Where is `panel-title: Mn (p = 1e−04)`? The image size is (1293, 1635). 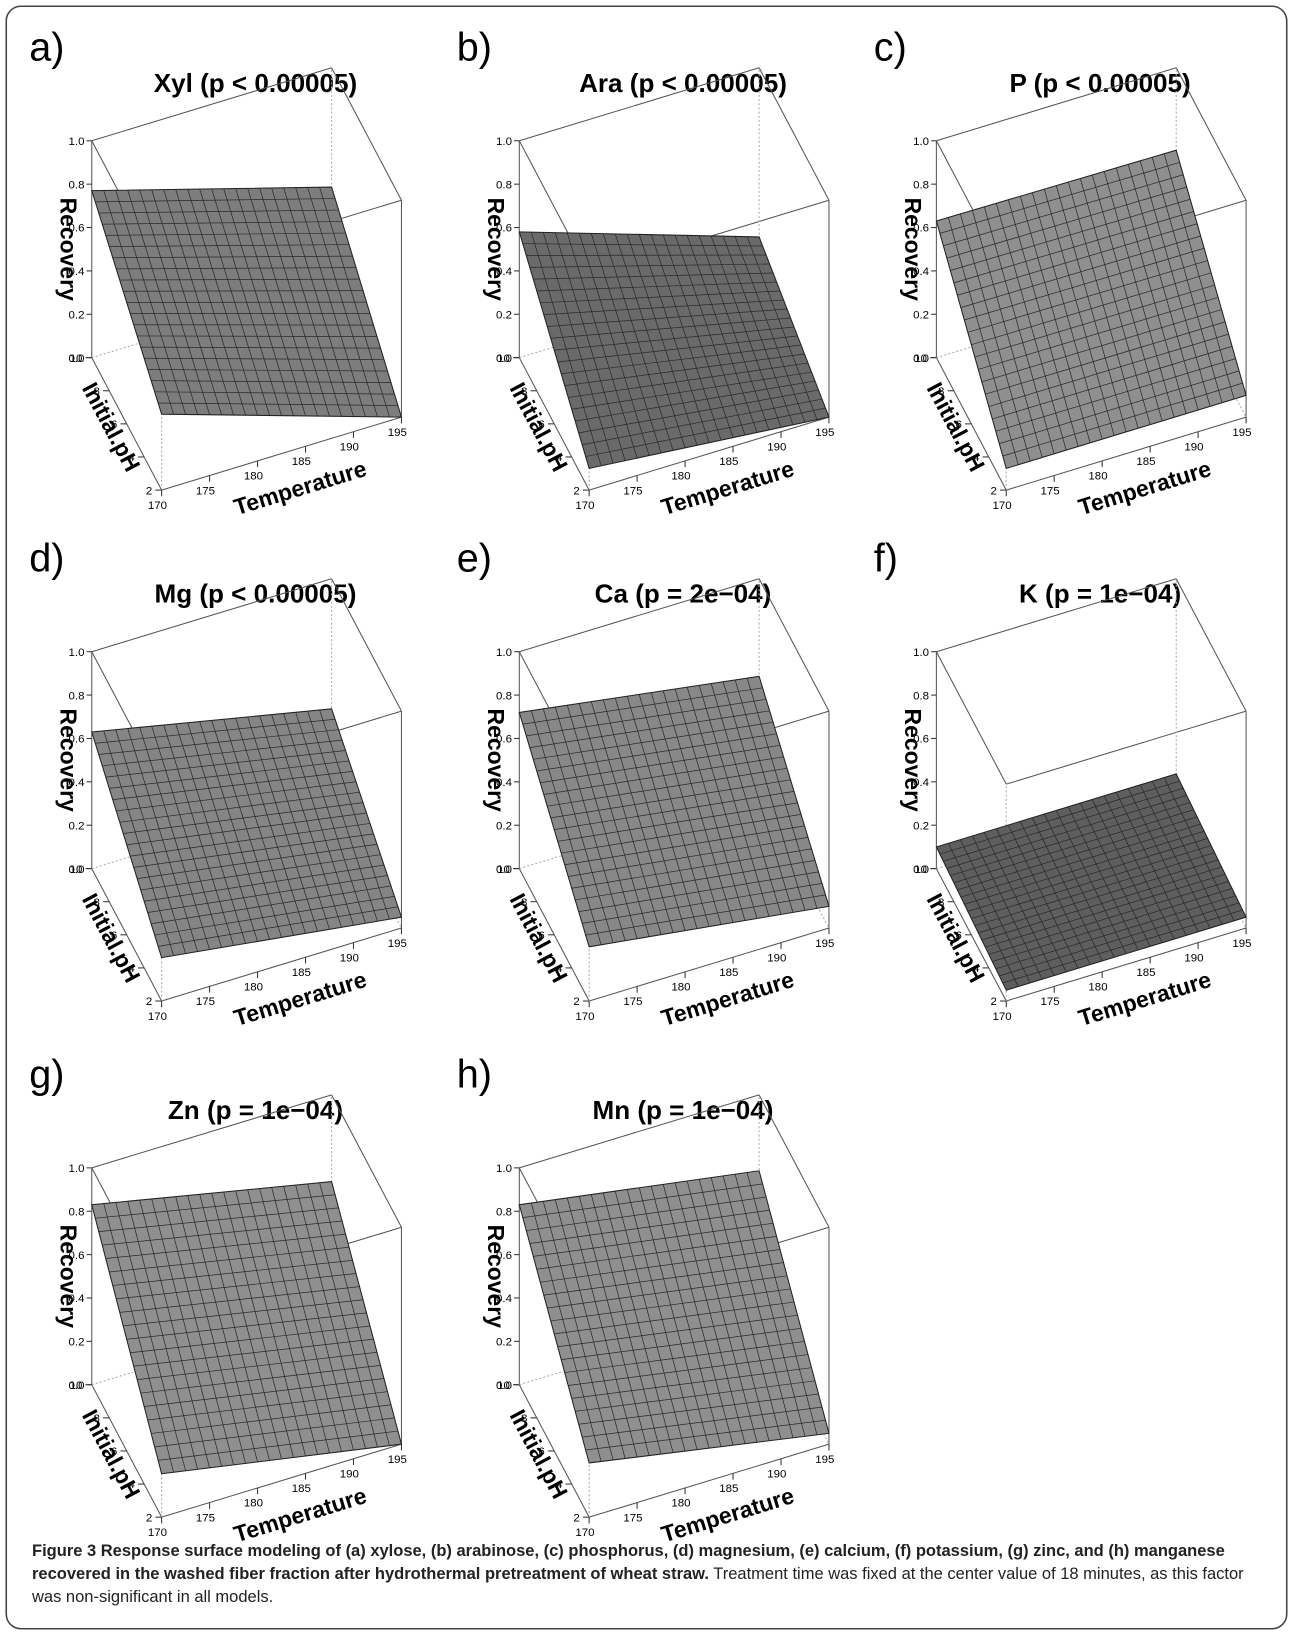 panel-title: Mn (p = 1e−04) is located at coordinates (683, 1110).